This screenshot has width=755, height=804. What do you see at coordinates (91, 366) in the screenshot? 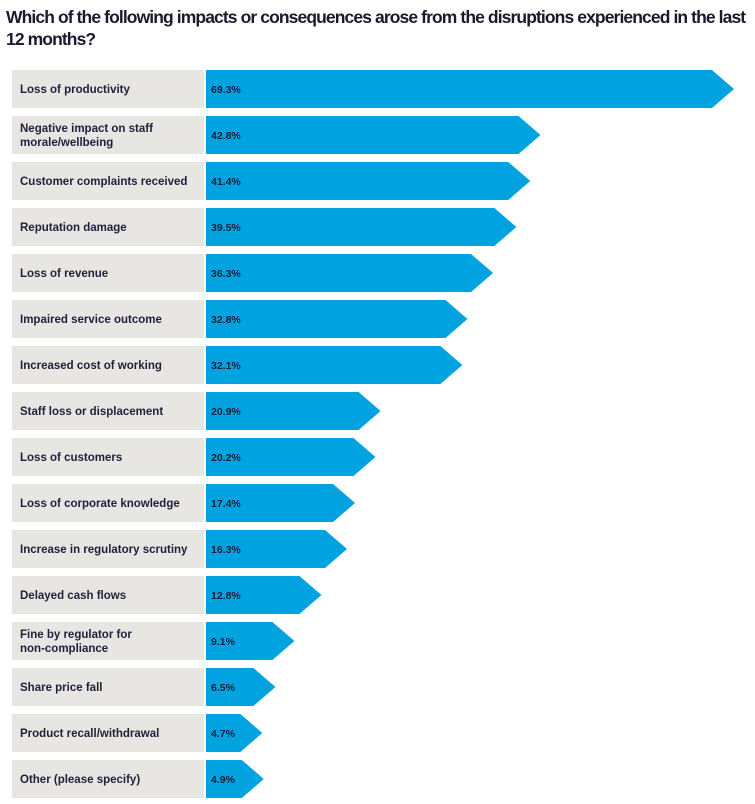
I see `category-label: Increased cost of working` at bounding box center [91, 366].